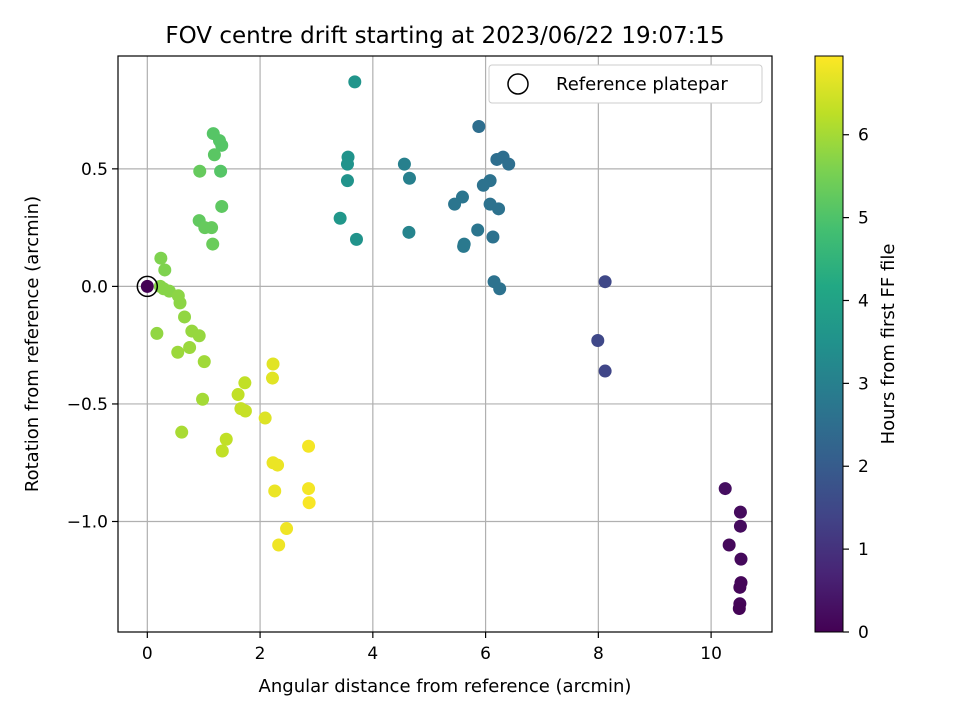 The image size is (960, 724). Describe the element at coordinates (260, 654) in the screenshot. I see `x-tick-label: 2` at that location.